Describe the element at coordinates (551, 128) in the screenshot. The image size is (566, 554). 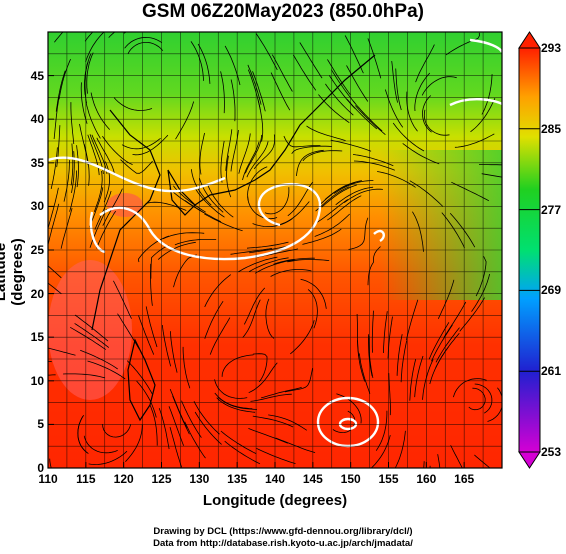
I see `colorbar-label: 285` at that location.